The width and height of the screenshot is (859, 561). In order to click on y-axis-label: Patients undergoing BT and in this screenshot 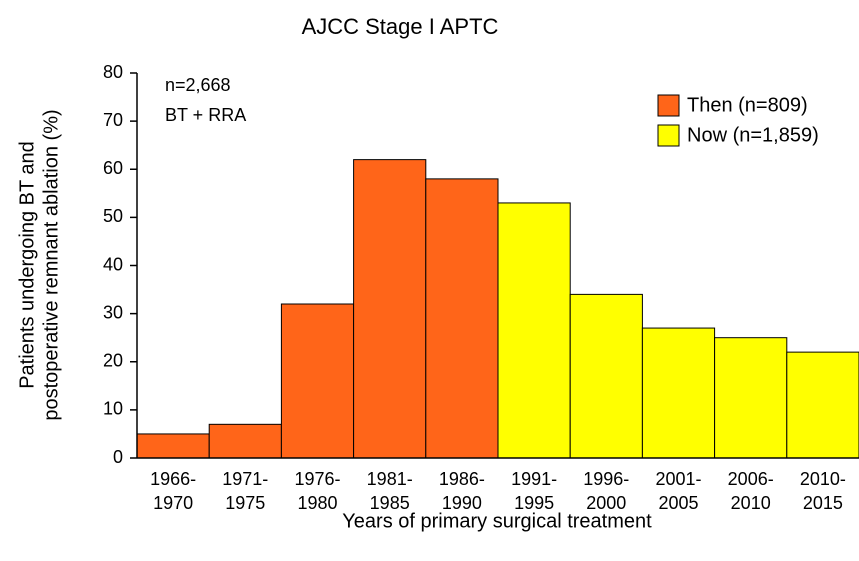, I will do `click(27, 265)`.